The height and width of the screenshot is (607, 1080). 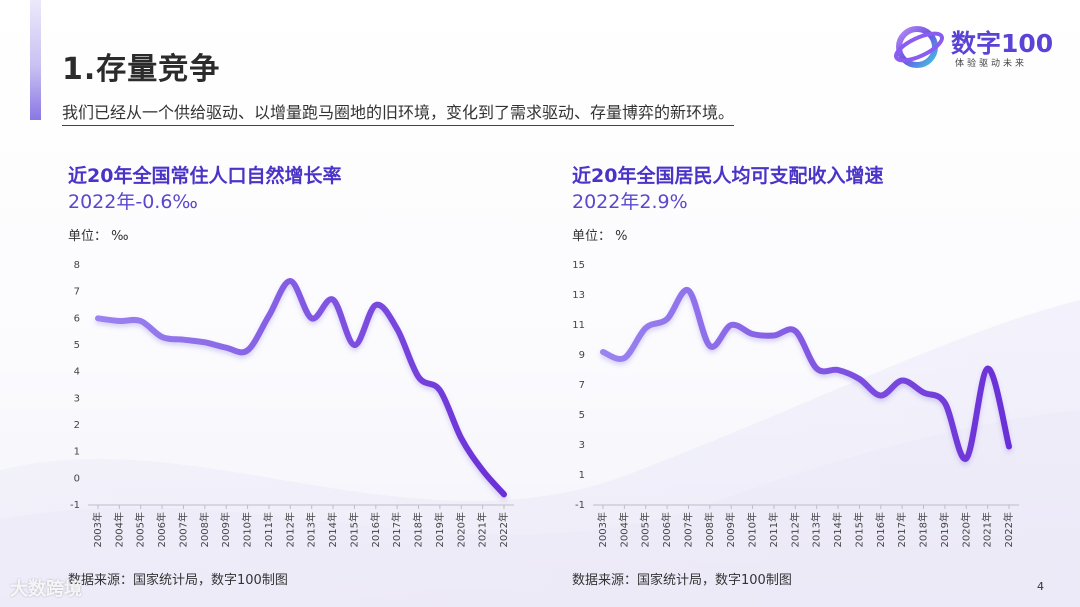 I want to click on chart2-title: 近20年全国居民人均可支配收入增速, so click(x=728, y=176).